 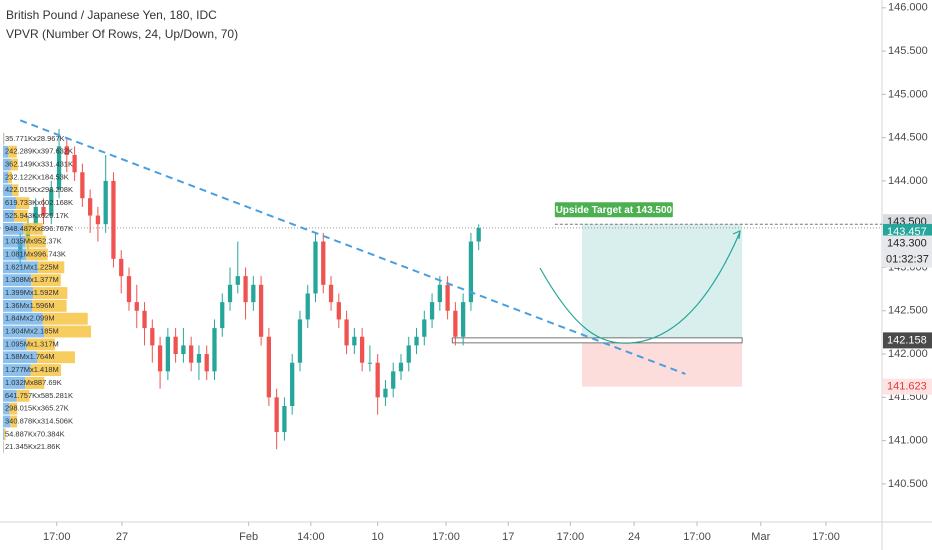 What do you see at coordinates (508, 537) in the screenshot?
I see `x-tick-label: 17` at bounding box center [508, 537].